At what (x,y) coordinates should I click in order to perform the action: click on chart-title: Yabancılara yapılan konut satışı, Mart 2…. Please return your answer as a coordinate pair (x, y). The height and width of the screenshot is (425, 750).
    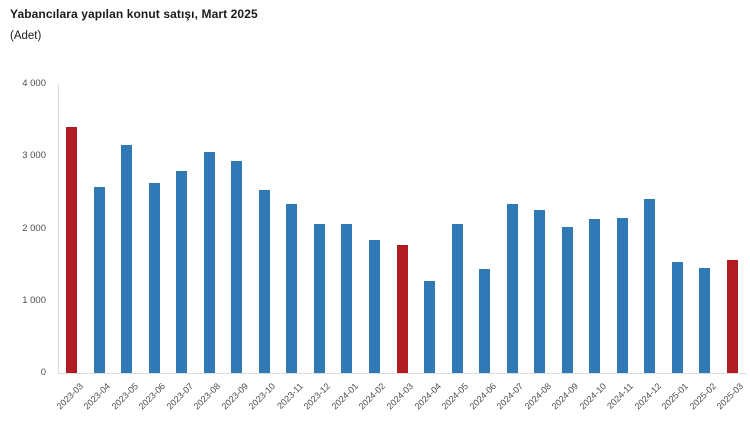
    Looking at the image, I should click on (134, 14).